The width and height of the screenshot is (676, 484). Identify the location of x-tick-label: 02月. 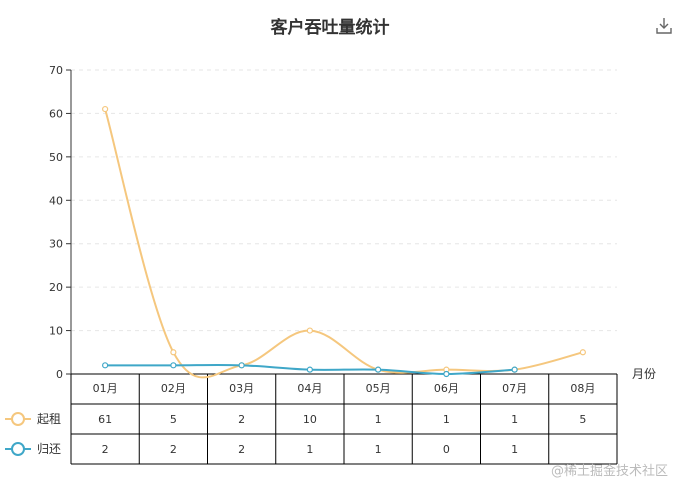
(173, 388).